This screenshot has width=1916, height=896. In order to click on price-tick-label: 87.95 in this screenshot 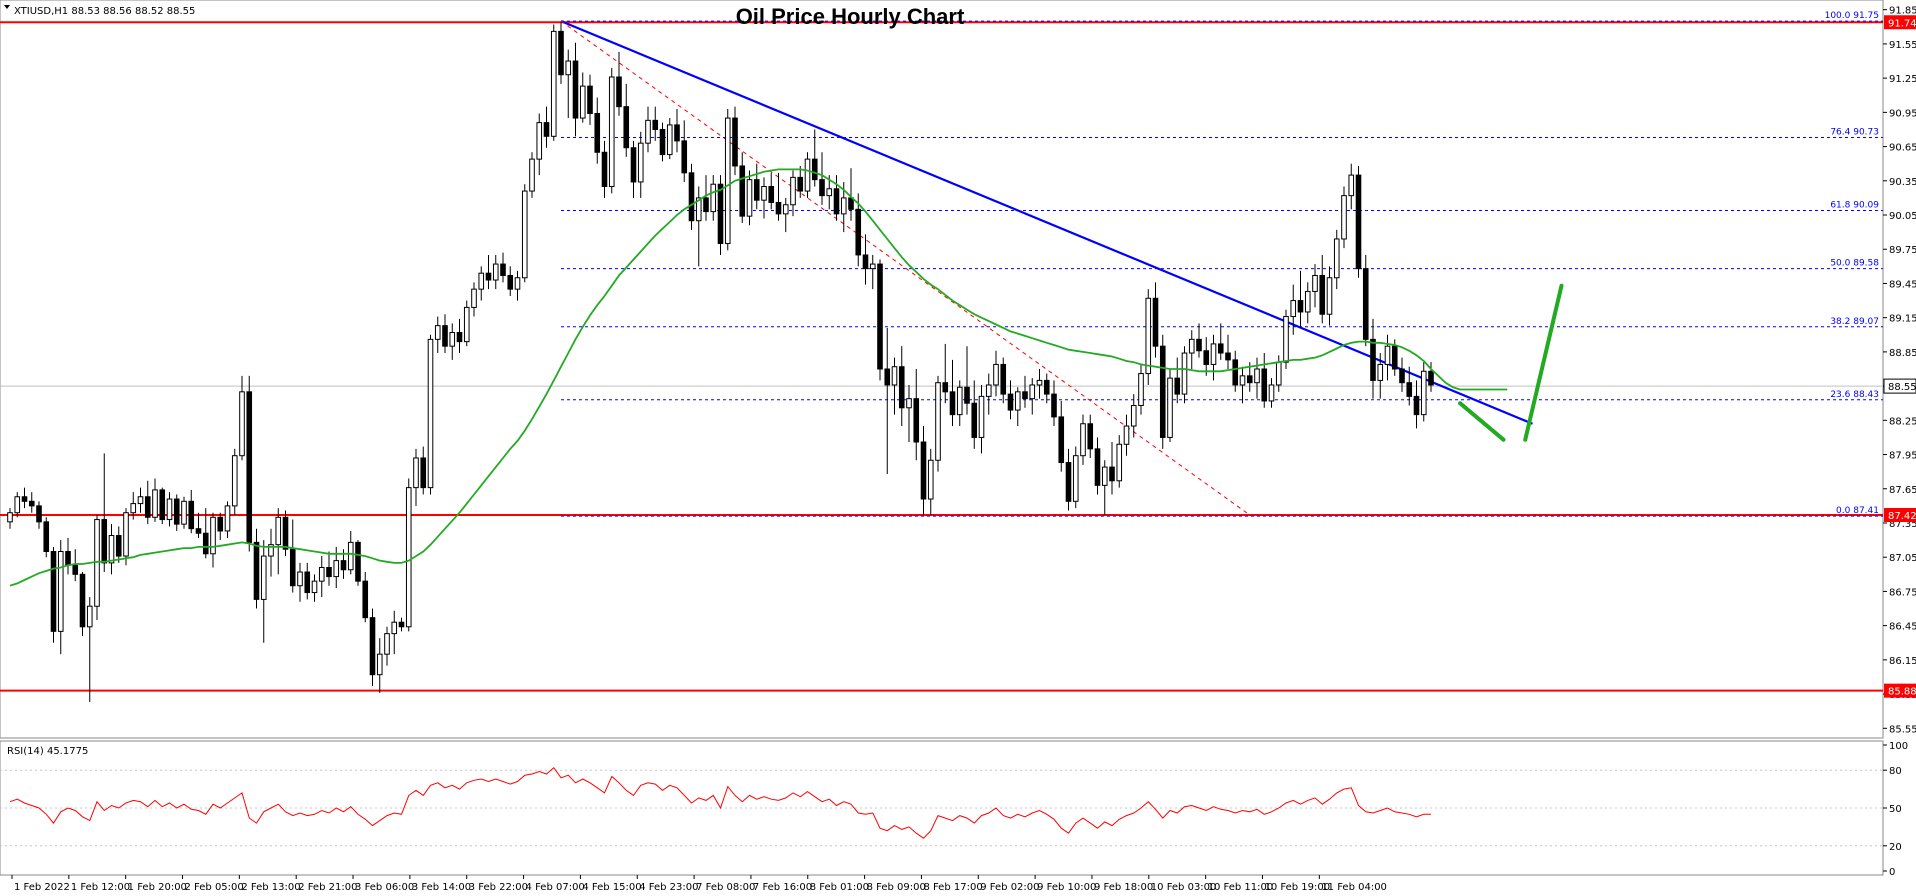, I will do `click(1902, 456)`.